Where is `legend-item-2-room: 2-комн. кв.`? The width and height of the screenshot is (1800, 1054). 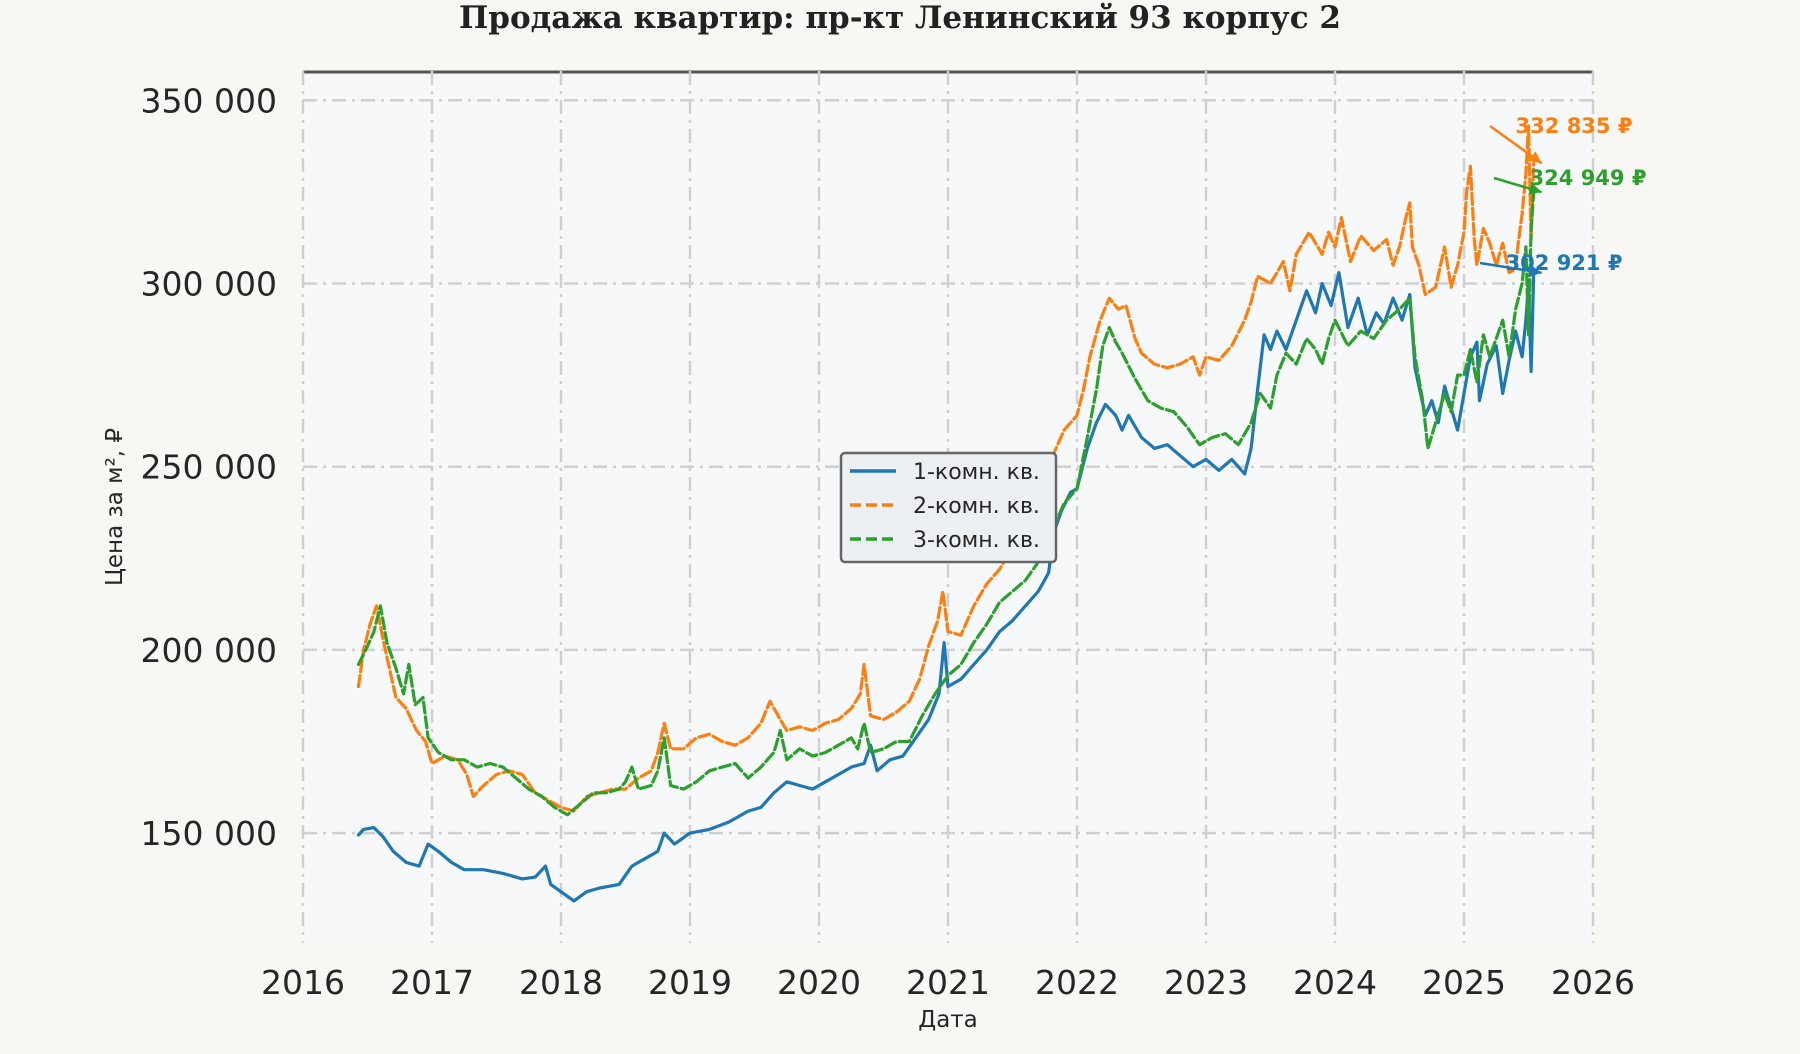 legend-item-2-room: 2-комн. кв. is located at coordinates (945, 506).